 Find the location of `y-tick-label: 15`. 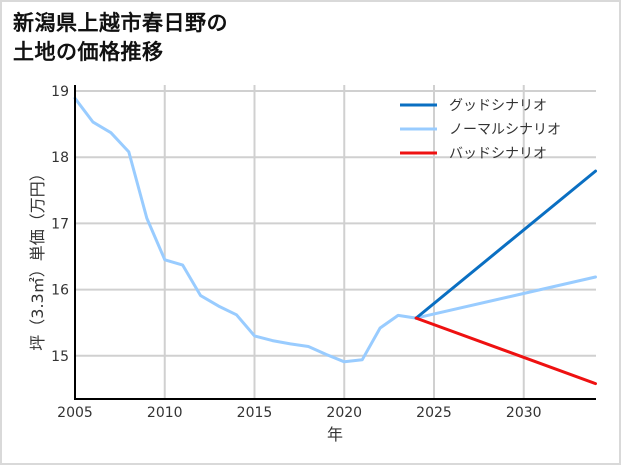

y-tick-label: 15 is located at coordinates (60, 357).